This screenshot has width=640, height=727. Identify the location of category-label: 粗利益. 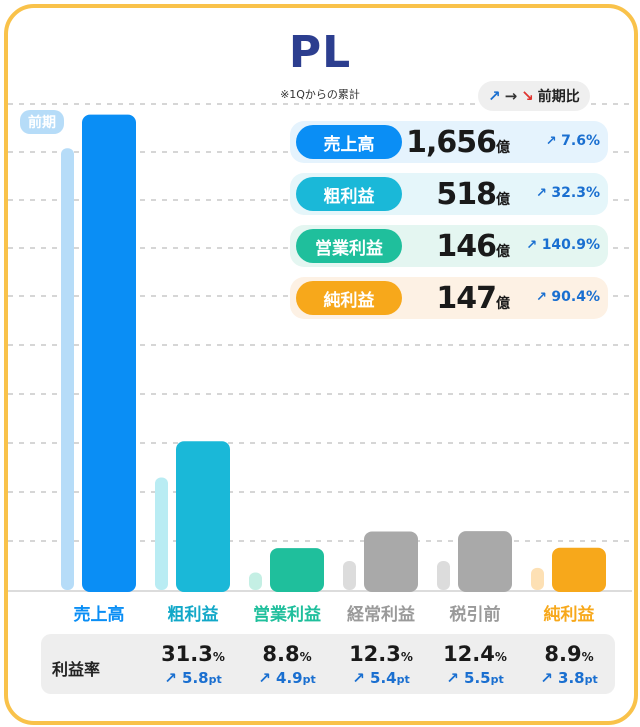
(193, 615).